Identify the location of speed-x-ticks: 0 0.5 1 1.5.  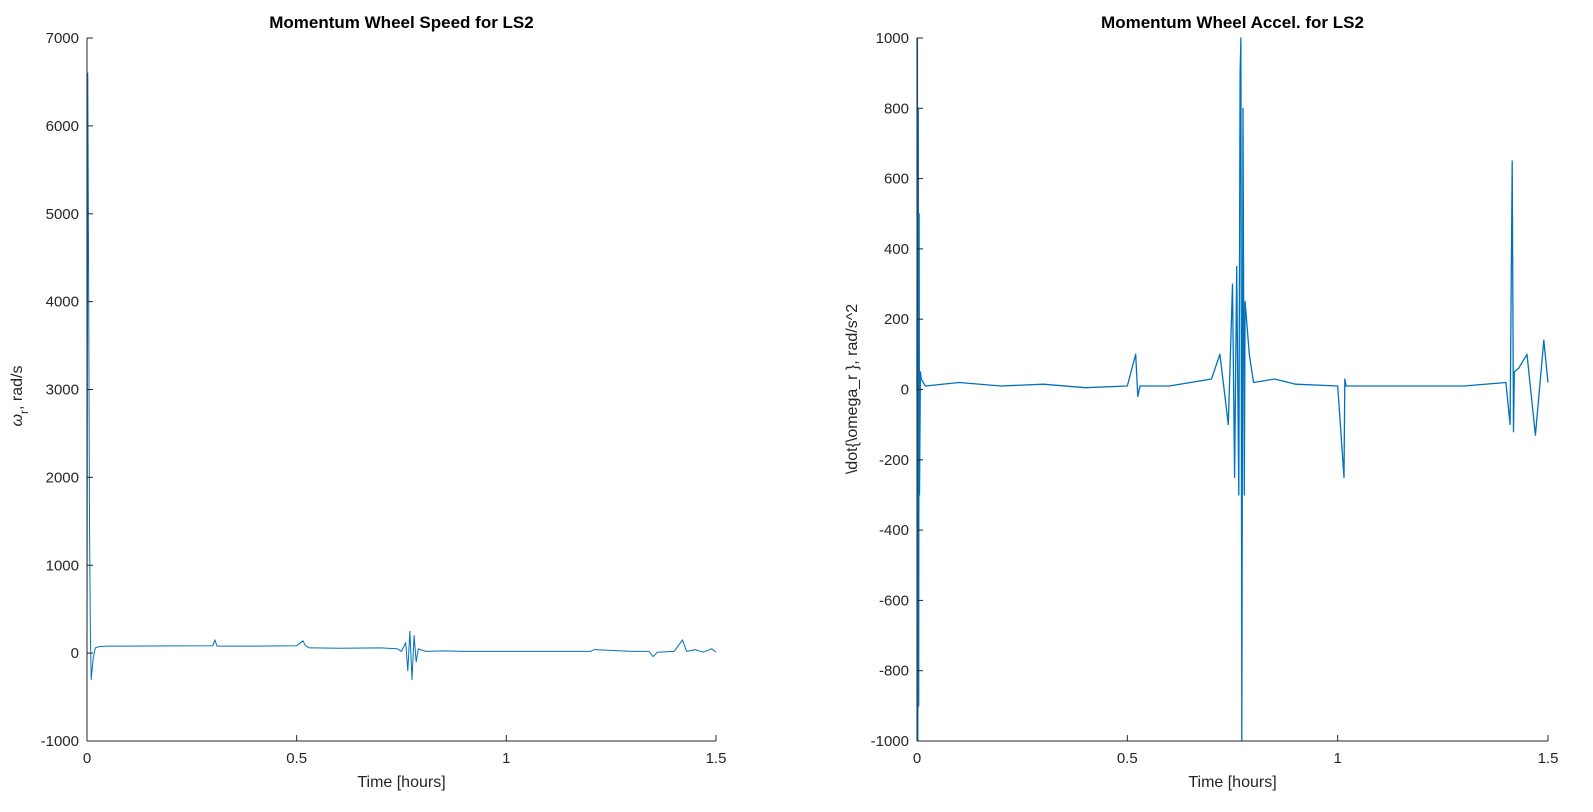
(405, 751).